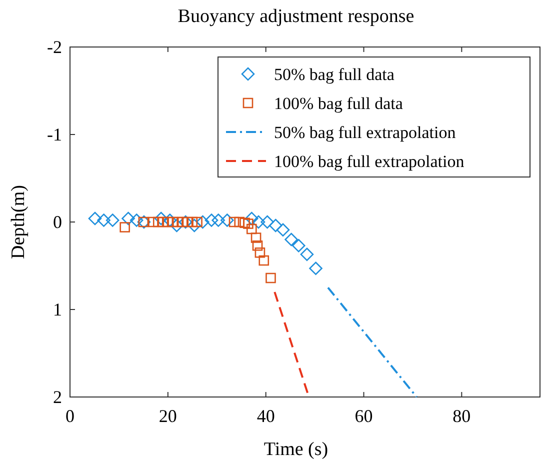 Image resolution: width=542 pixels, height=467 pixels. What do you see at coordinates (296, 449) in the screenshot?
I see `x-axis-title: Time (s)` at bounding box center [296, 449].